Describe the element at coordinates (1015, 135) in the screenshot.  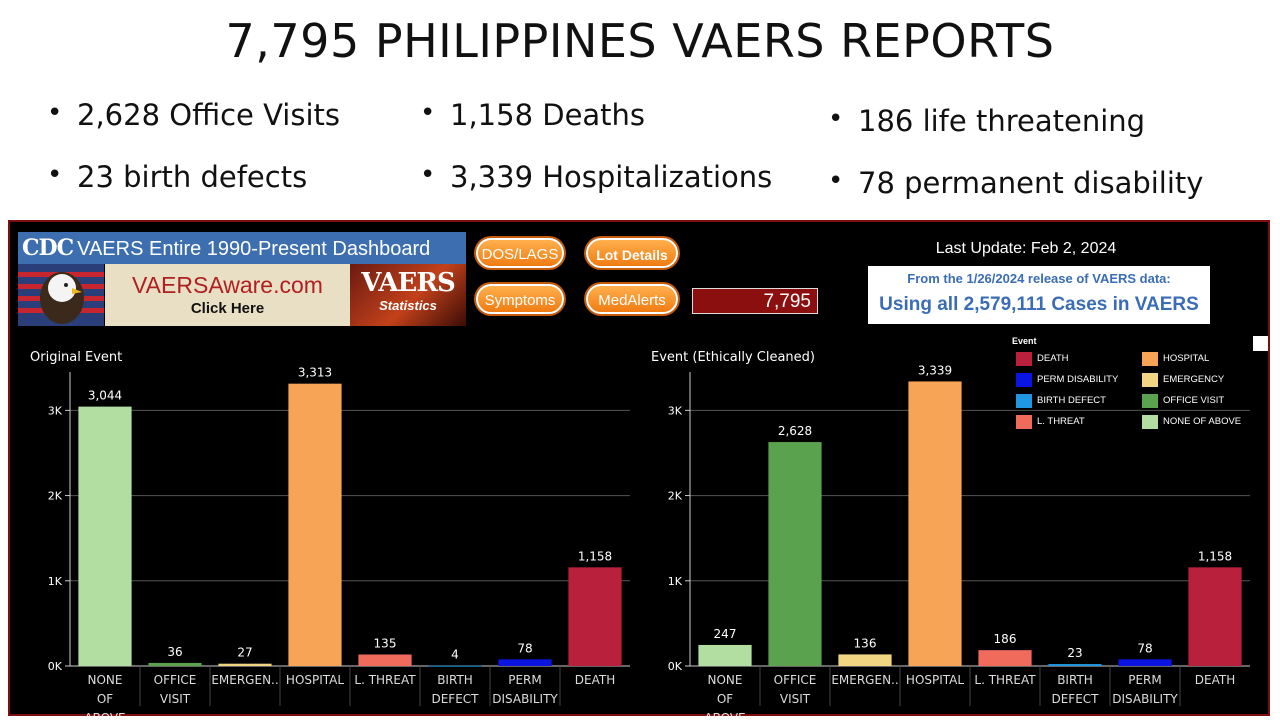
I see `bullet-life-threatening: 186 life threatening` at that location.